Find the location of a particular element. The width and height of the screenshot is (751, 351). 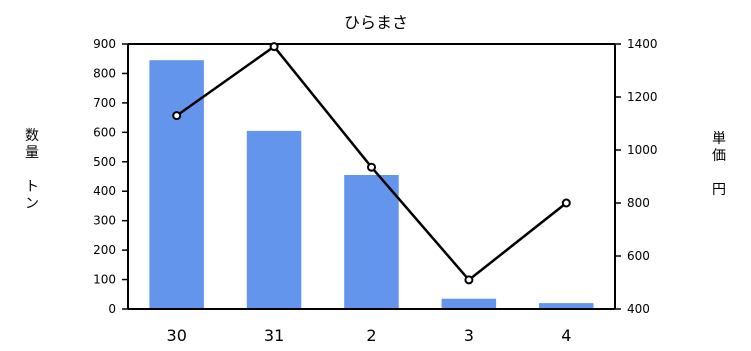

right-tick-label: 400 is located at coordinates (638, 309).